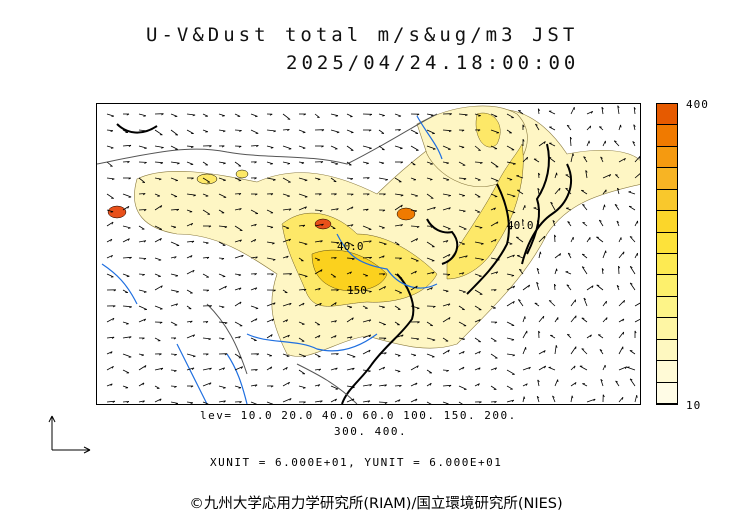  What do you see at coordinates (667, 200) in the screenshot?
I see `colorbar-segment` at bounding box center [667, 200].